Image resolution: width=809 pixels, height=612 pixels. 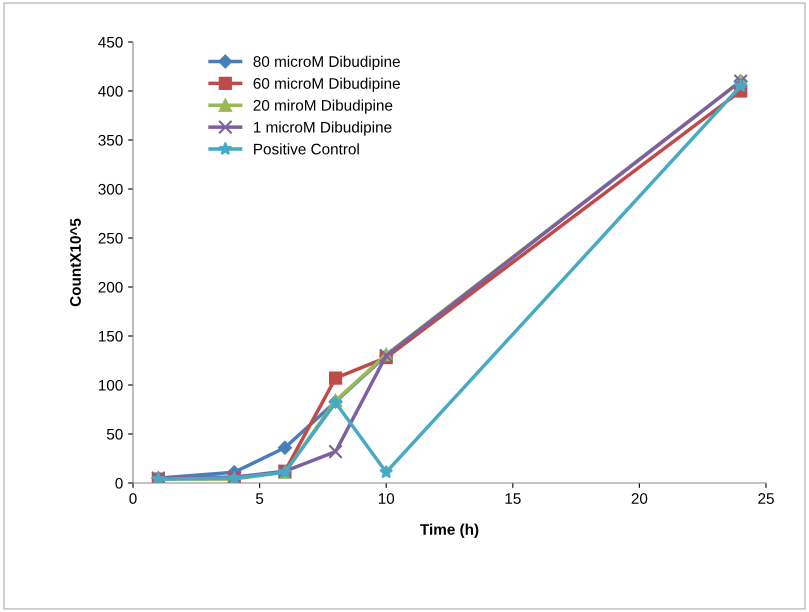 What do you see at coordinates (326, 63) in the screenshot?
I see `legend-label: 80 microM Dibudipine` at bounding box center [326, 63].